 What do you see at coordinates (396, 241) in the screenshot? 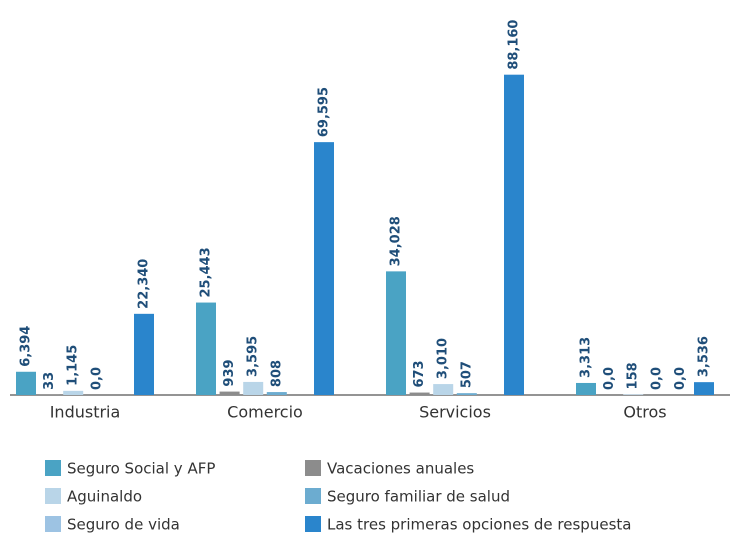
I see `value-label: 34,028` at bounding box center [396, 241].